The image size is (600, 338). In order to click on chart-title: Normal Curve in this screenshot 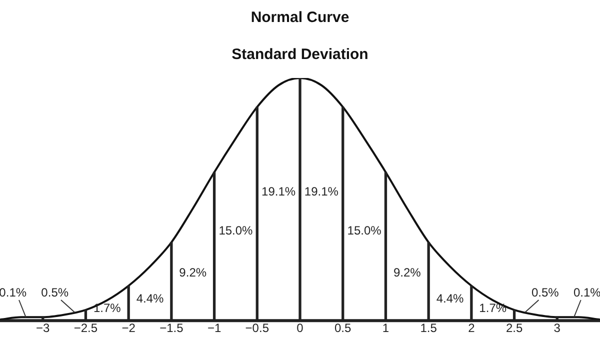, I will do `click(300, 17)`.